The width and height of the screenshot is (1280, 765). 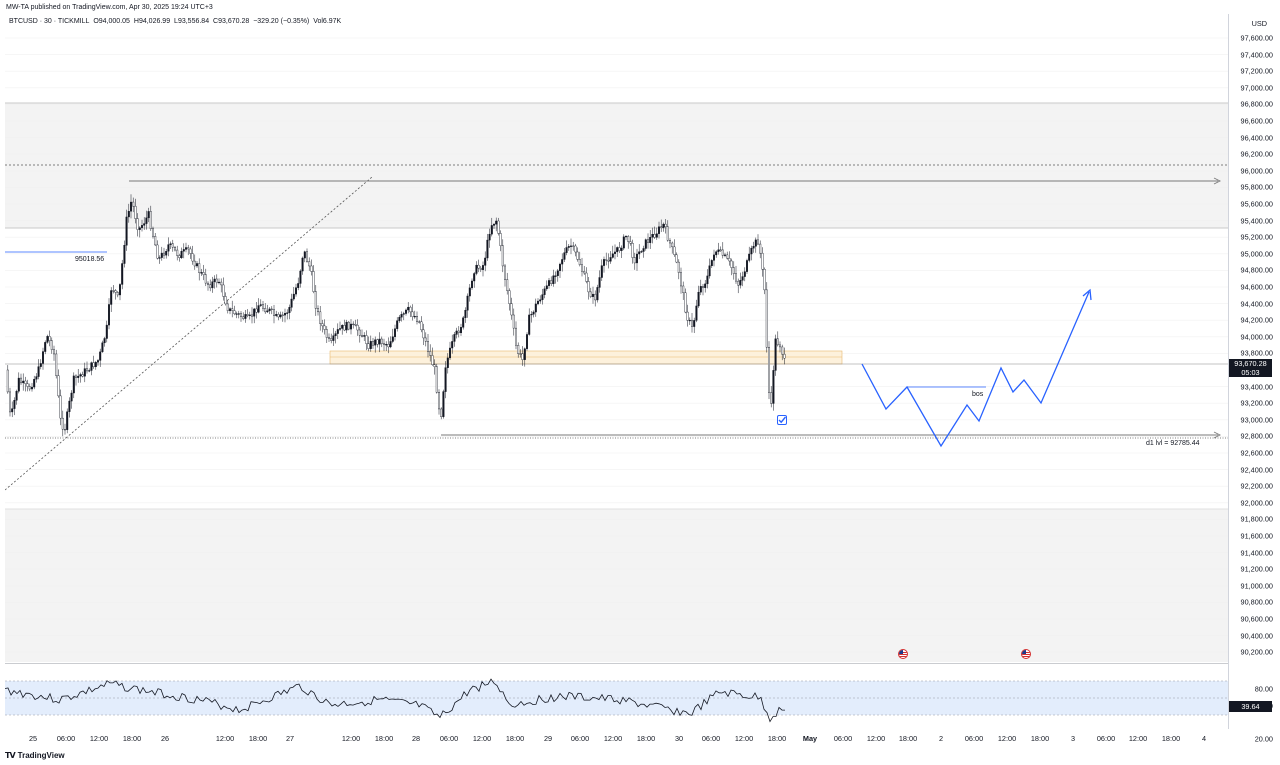 I want to click on price-axis-label: 92,800.00, so click(x=1256, y=436).